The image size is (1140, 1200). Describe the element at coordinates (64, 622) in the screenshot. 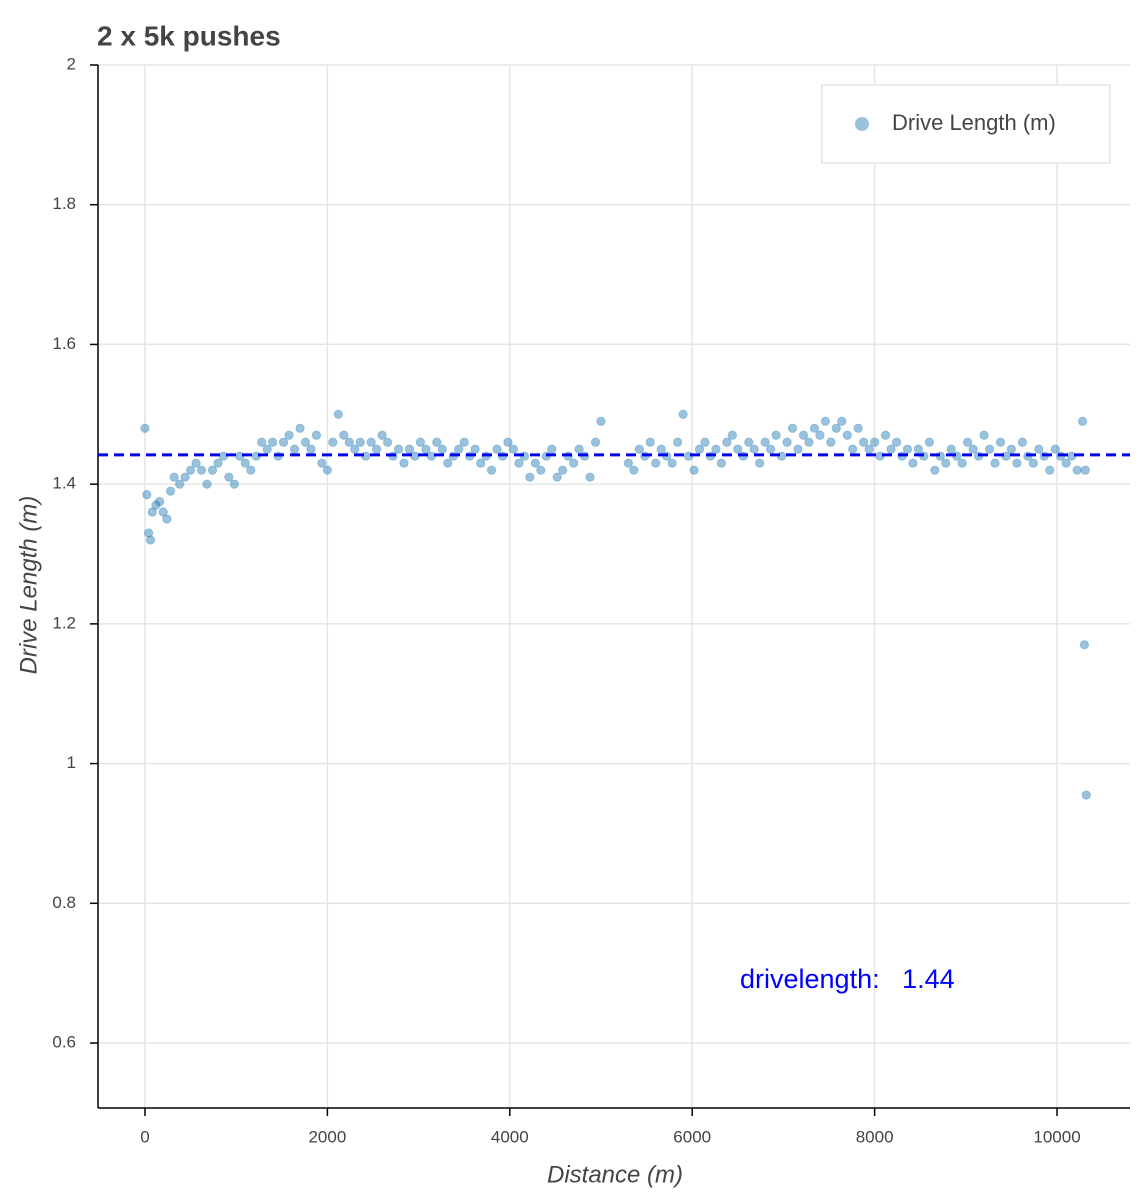

I see `y-tick-label: 1.2` at that location.